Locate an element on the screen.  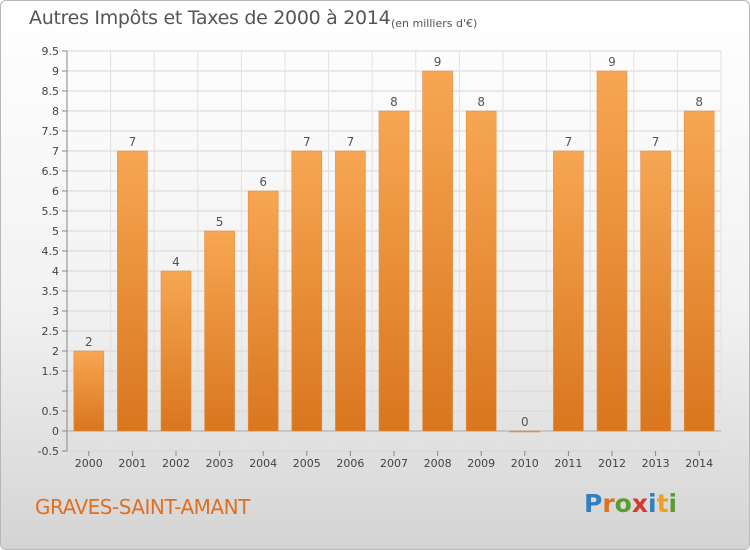
chart-title: Autres Impôts et Taxes de 2000 à 2014 is located at coordinates (210, 18).